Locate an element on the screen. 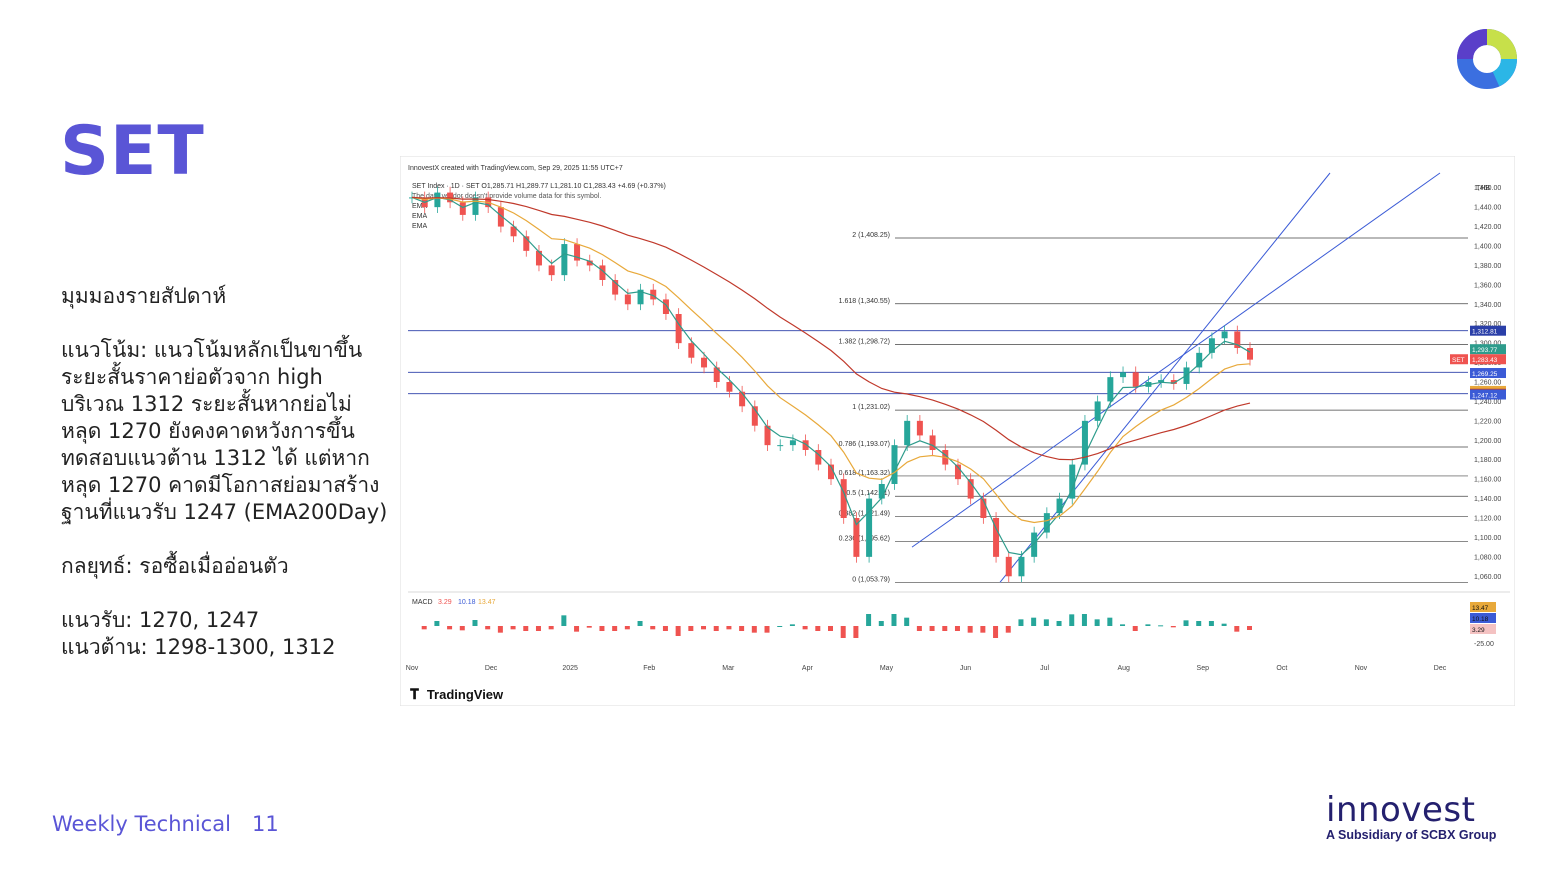 This screenshot has width=1548, height=870. fib-level-label: 2 (1,408.25) is located at coordinates (871, 235).